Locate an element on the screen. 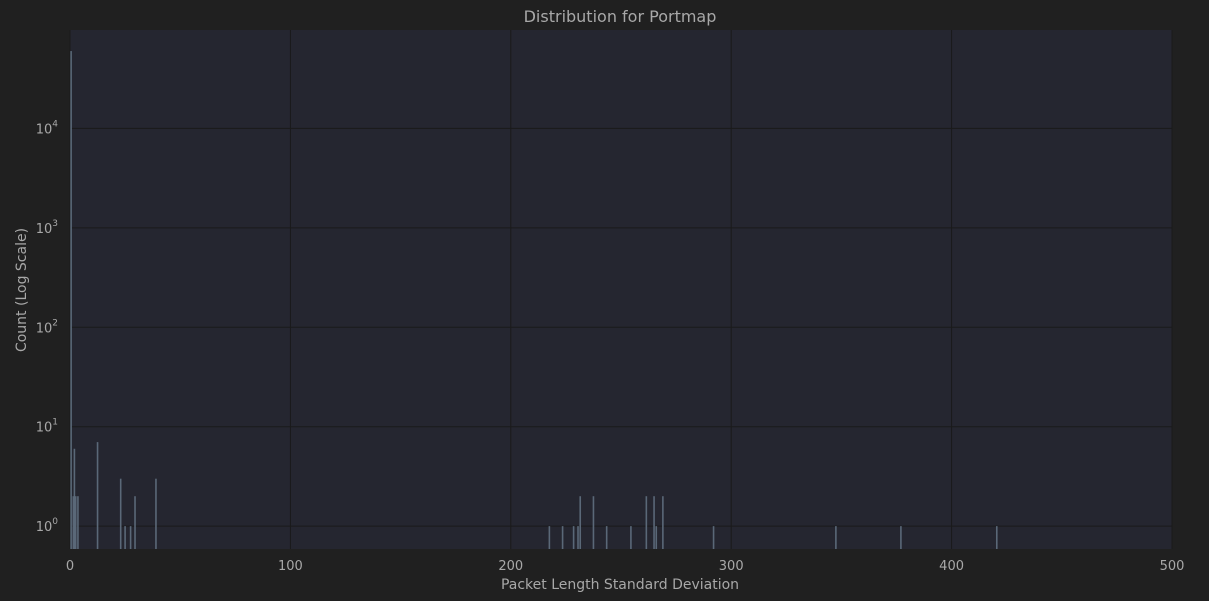 The width and height of the screenshot is (1209, 601). y-tick-label: 10⁰ is located at coordinates (47, 526).